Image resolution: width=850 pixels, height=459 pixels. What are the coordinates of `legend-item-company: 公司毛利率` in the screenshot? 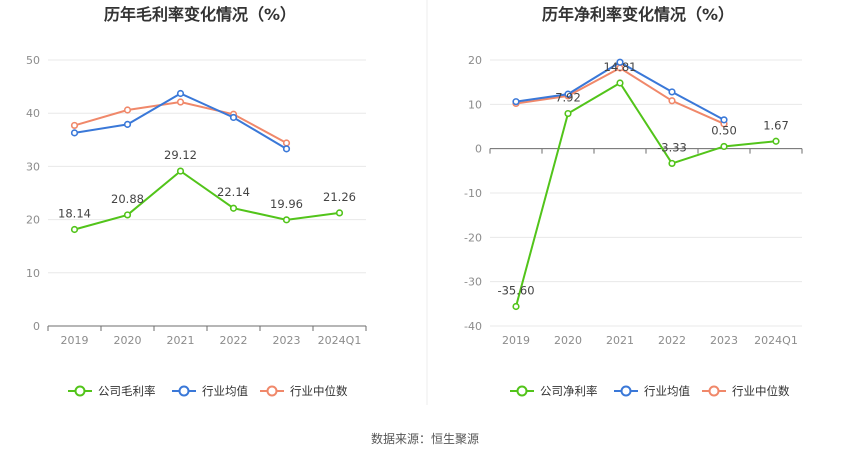 It's located at (112, 391).